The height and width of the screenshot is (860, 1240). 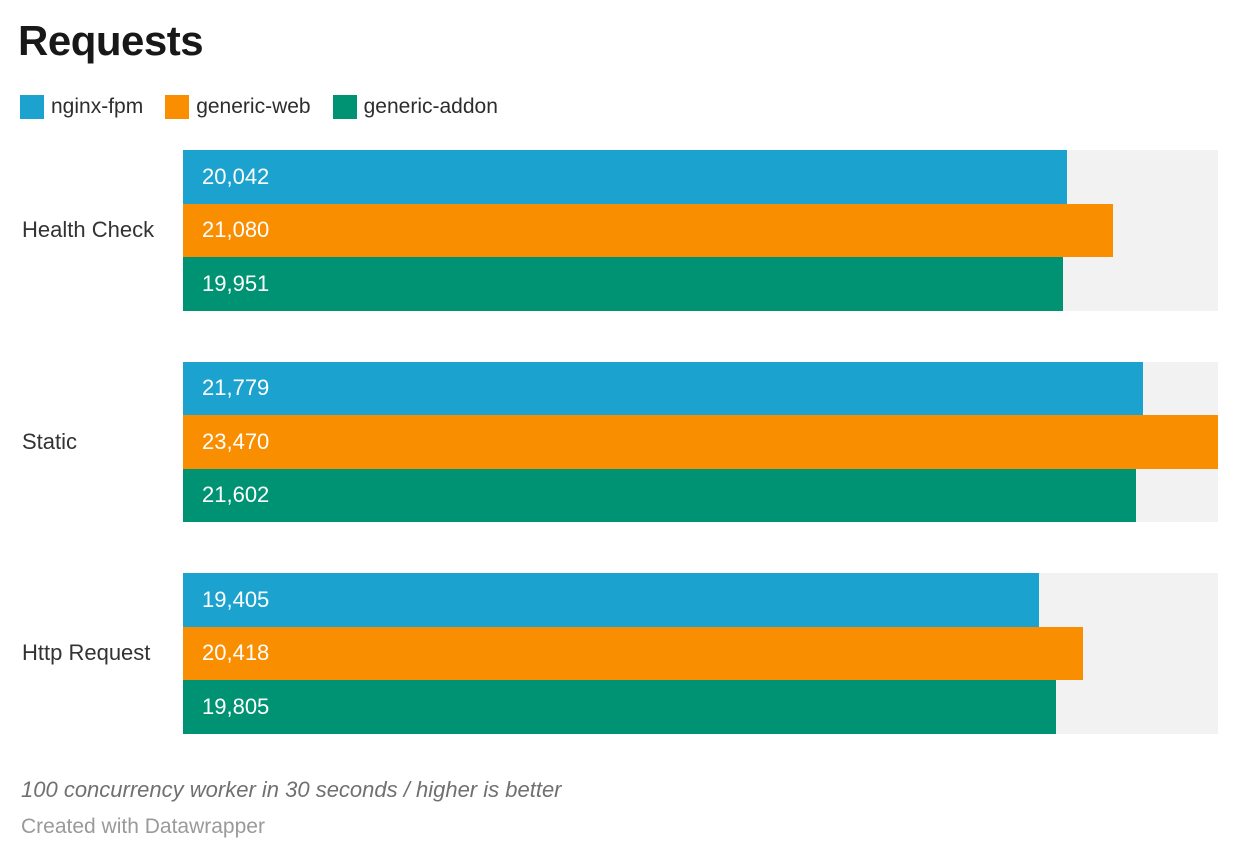 I want to click on category-label: Health Check, so click(x=88, y=230).